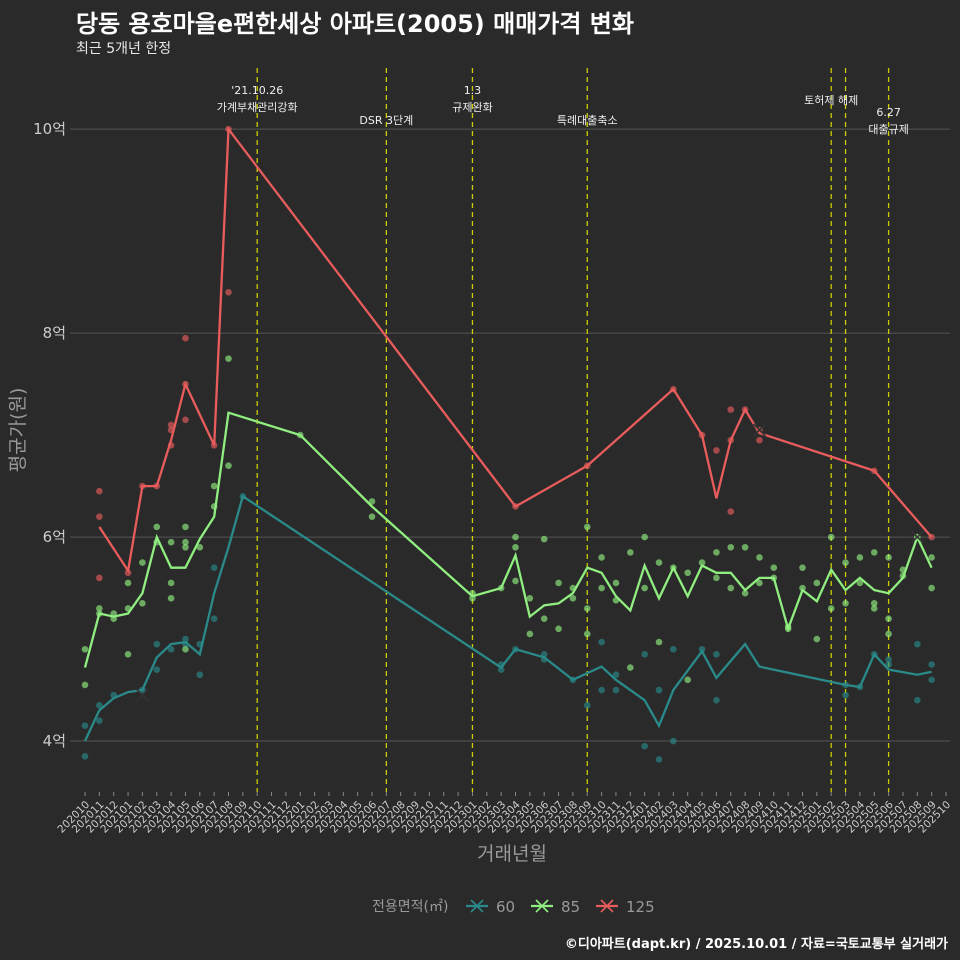 The height and width of the screenshot is (960, 960). What do you see at coordinates (54, 537) in the screenshot?
I see `y-tick-label: 6억` at bounding box center [54, 537].